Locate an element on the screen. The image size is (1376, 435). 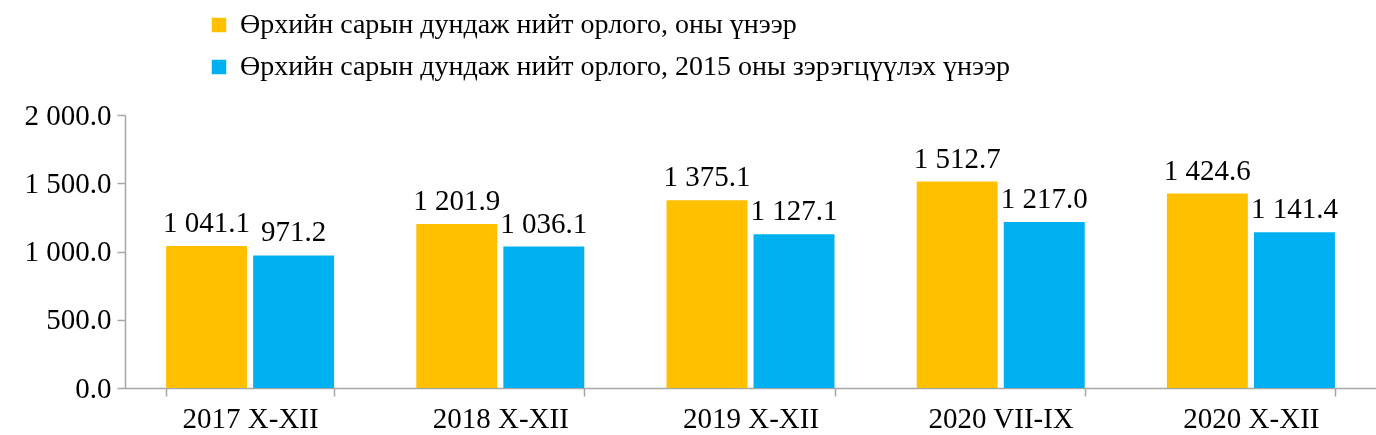
data-label: 1 217.0 is located at coordinates (1044, 197).